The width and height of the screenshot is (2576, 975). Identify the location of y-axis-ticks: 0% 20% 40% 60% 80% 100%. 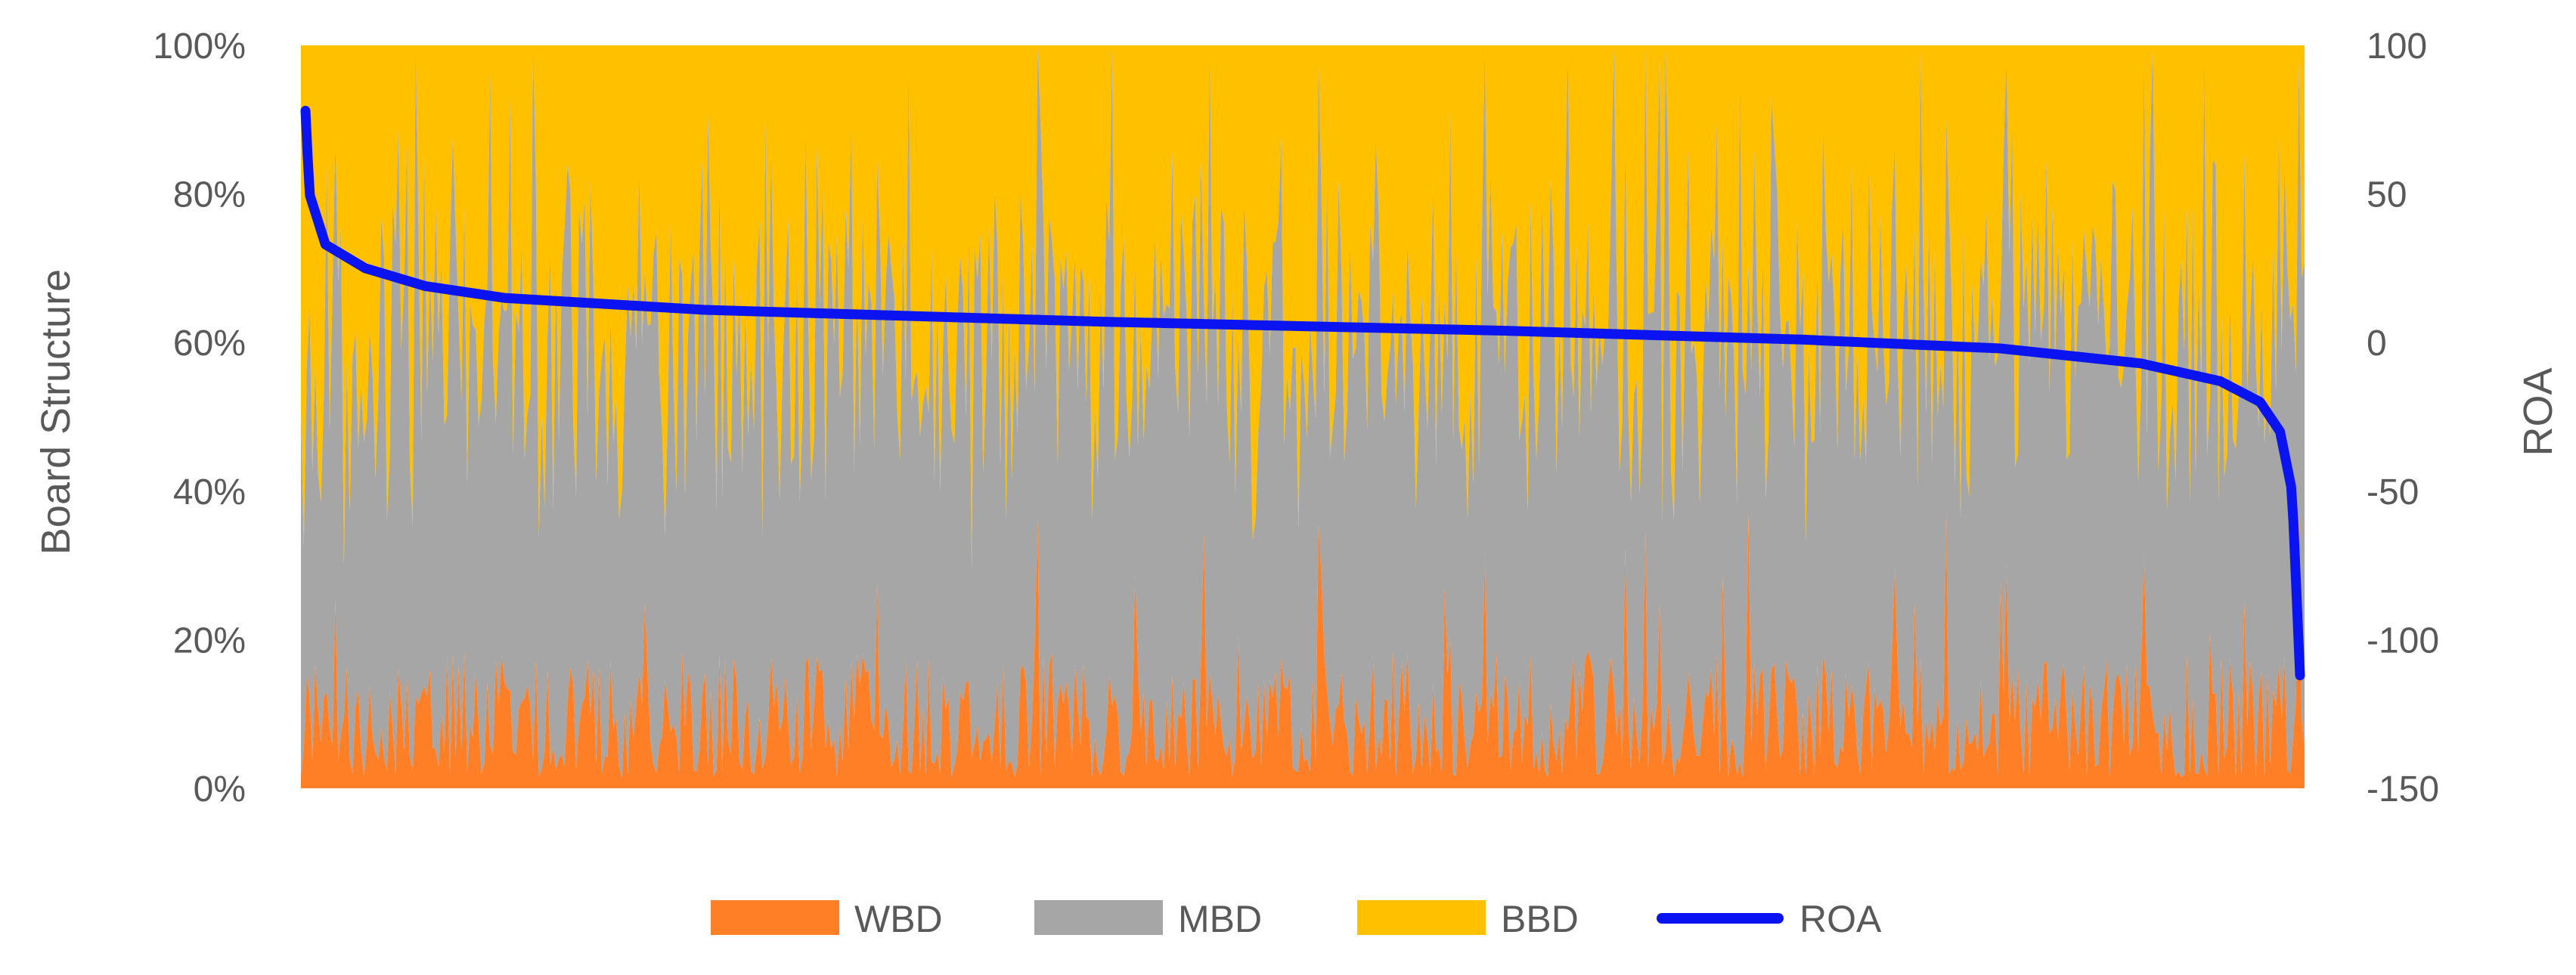
(199, 417).